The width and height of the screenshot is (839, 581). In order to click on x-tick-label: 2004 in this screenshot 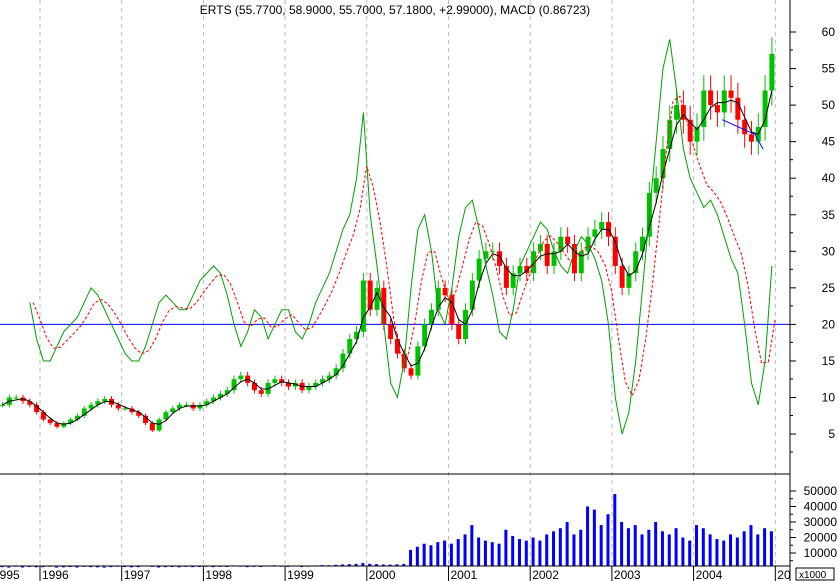, I will do `click(709, 574)`.